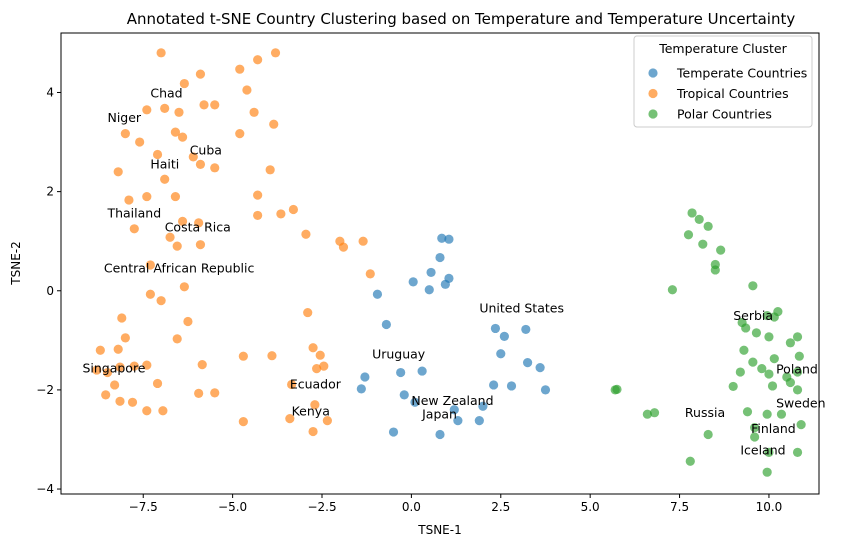  What do you see at coordinates (113, 368) in the screenshot?
I see `annotation-singapore: Singapore` at bounding box center [113, 368].